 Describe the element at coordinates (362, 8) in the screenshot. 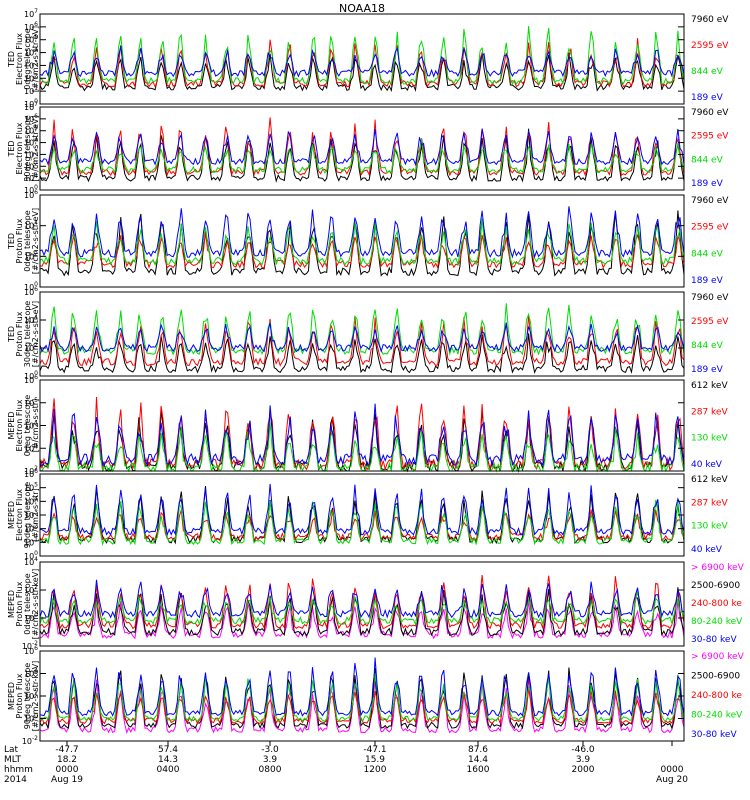

I see `figure-title: NOAA18` at that location.